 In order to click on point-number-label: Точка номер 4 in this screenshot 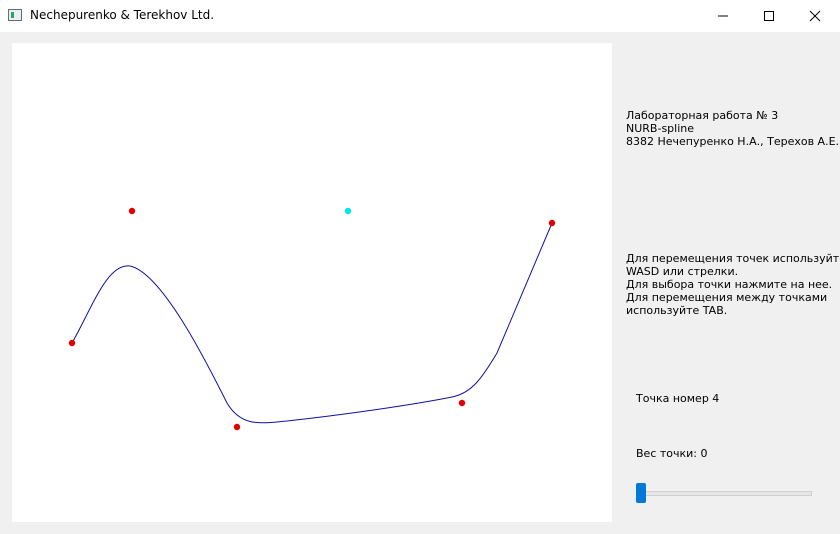, I will do `click(678, 398)`.